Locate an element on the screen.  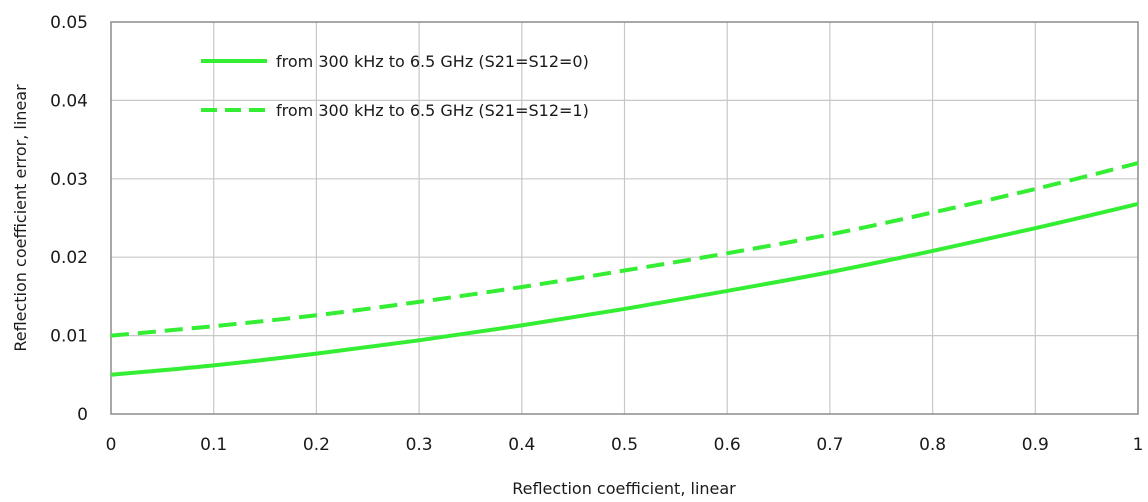
y-tick-label: 0 is located at coordinates (82, 415).